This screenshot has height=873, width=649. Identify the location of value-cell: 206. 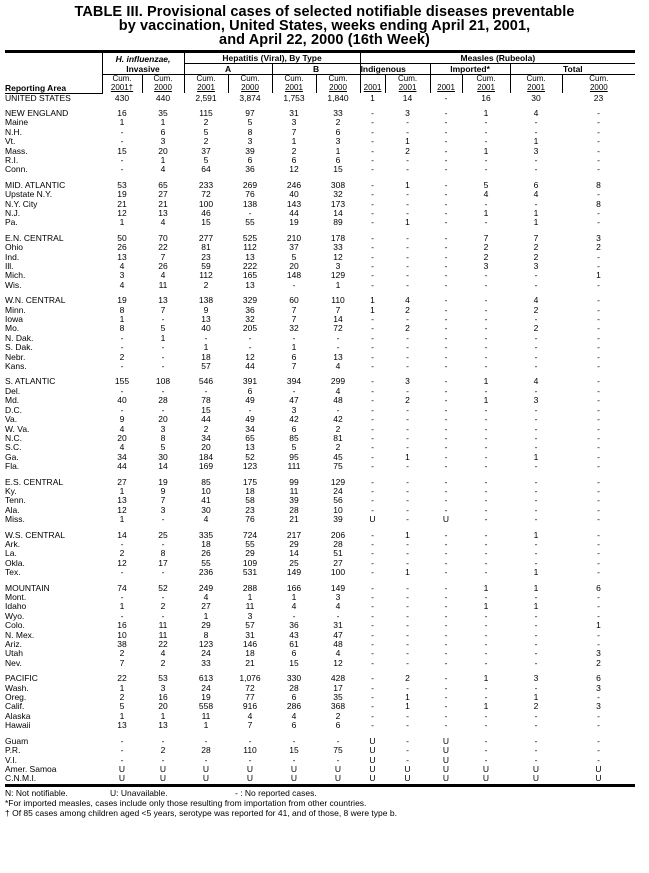
(338, 534).